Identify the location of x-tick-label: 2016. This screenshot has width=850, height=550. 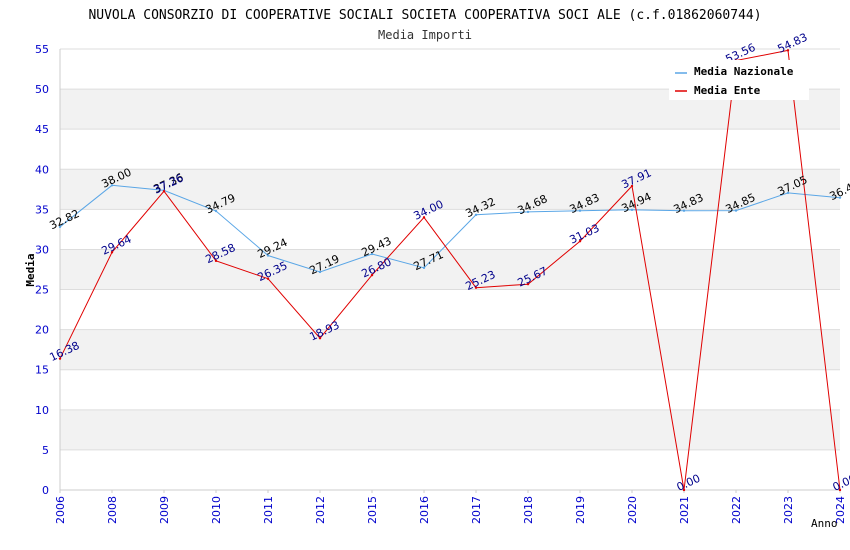
(424, 510).